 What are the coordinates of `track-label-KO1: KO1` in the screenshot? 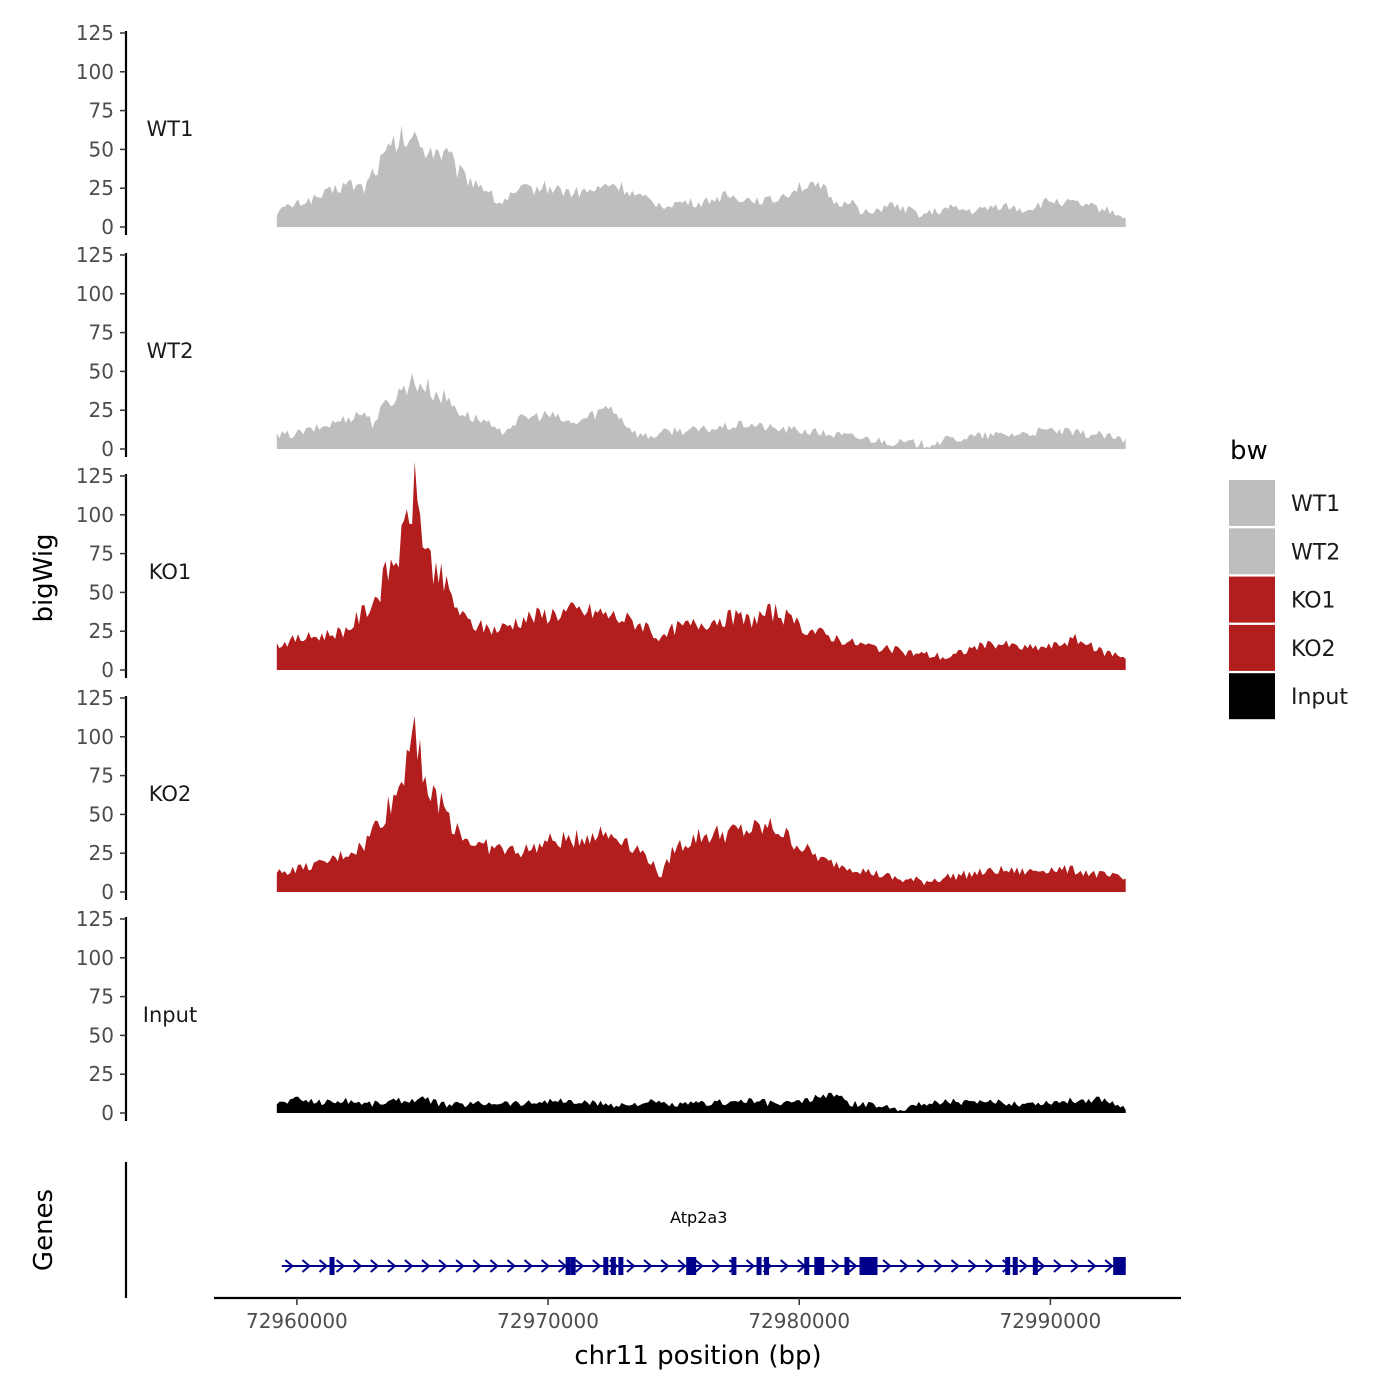 It's located at (170, 572).